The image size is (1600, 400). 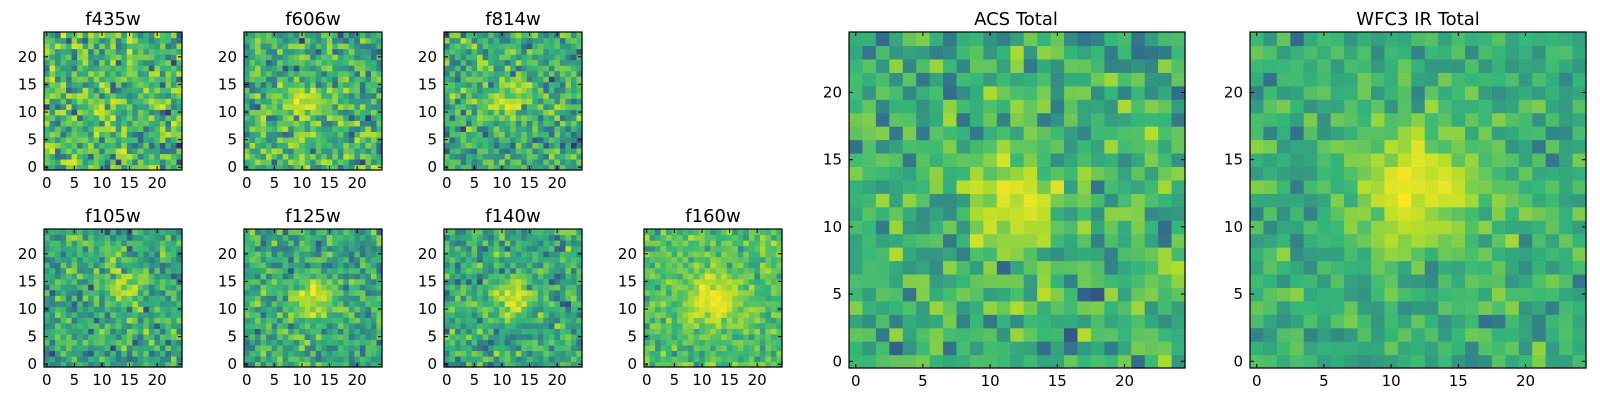 What do you see at coordinates (632, 337) in the screenshot?
I see `y-tick-label: 5` at bounding box center [632, 337].